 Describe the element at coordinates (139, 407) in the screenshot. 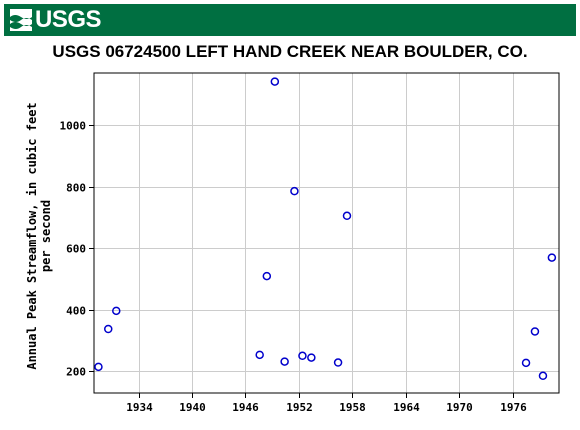

I see `x-tick-label: 1934` at that location.